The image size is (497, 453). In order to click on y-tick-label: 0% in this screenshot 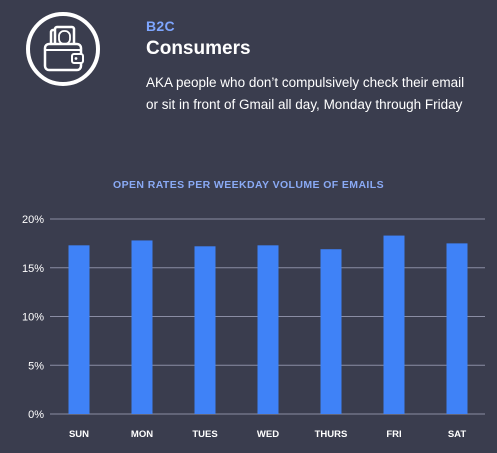, I will do `click(36, 415)`.